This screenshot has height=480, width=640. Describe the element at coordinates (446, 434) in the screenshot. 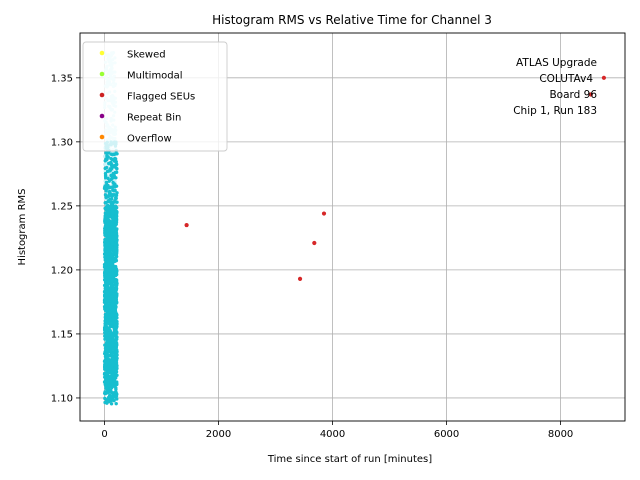

I see `x-tick-label: 6000` at that location.